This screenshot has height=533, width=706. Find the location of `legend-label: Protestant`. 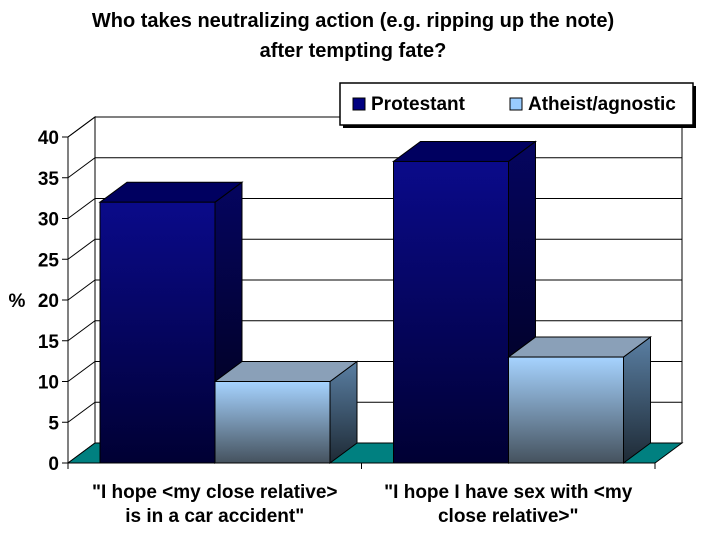

legend-label: Protestant is located at coordinates (418, 104).